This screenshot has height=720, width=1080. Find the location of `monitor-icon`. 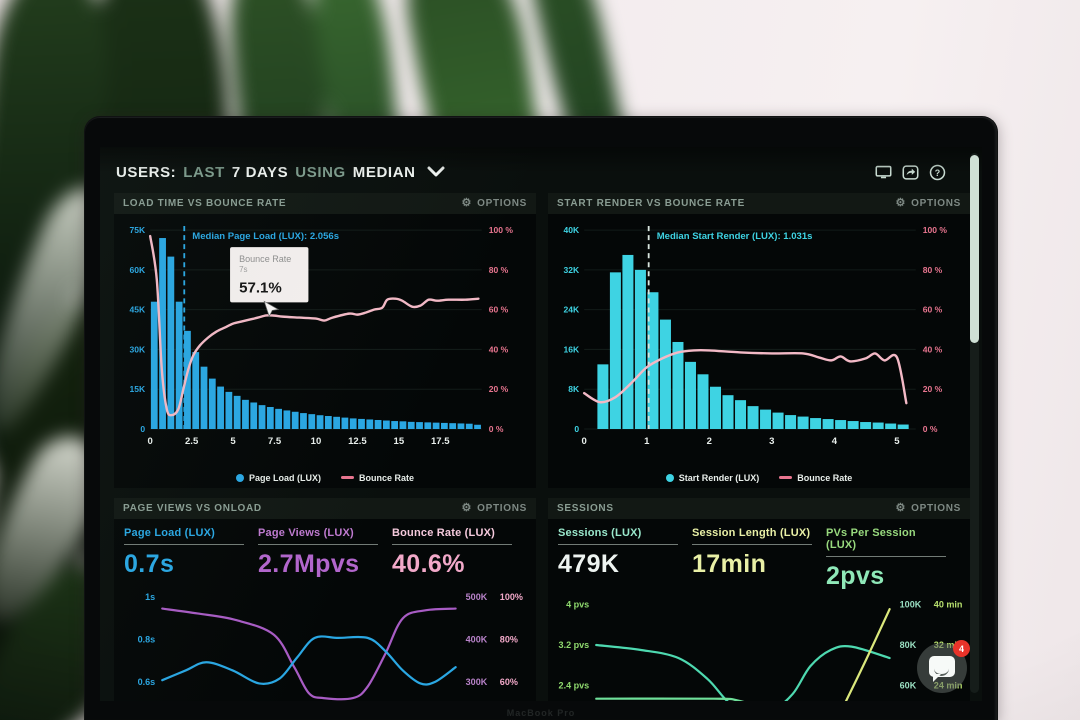

monitor-icon is located at coordinates (883, 172).